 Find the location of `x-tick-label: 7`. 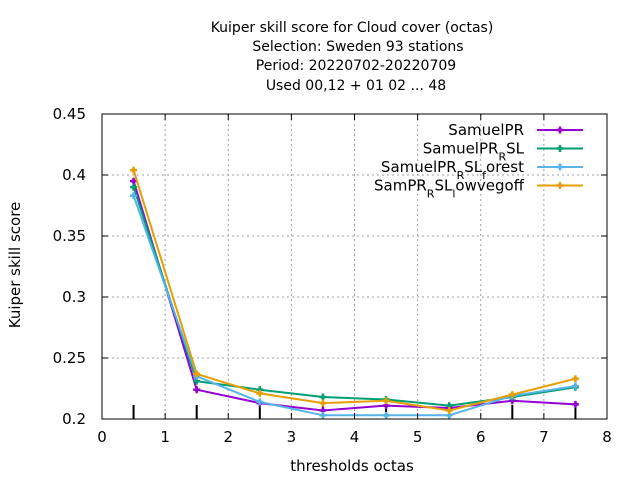

x-tick-label: 7 is located at coordinates (544, 437).